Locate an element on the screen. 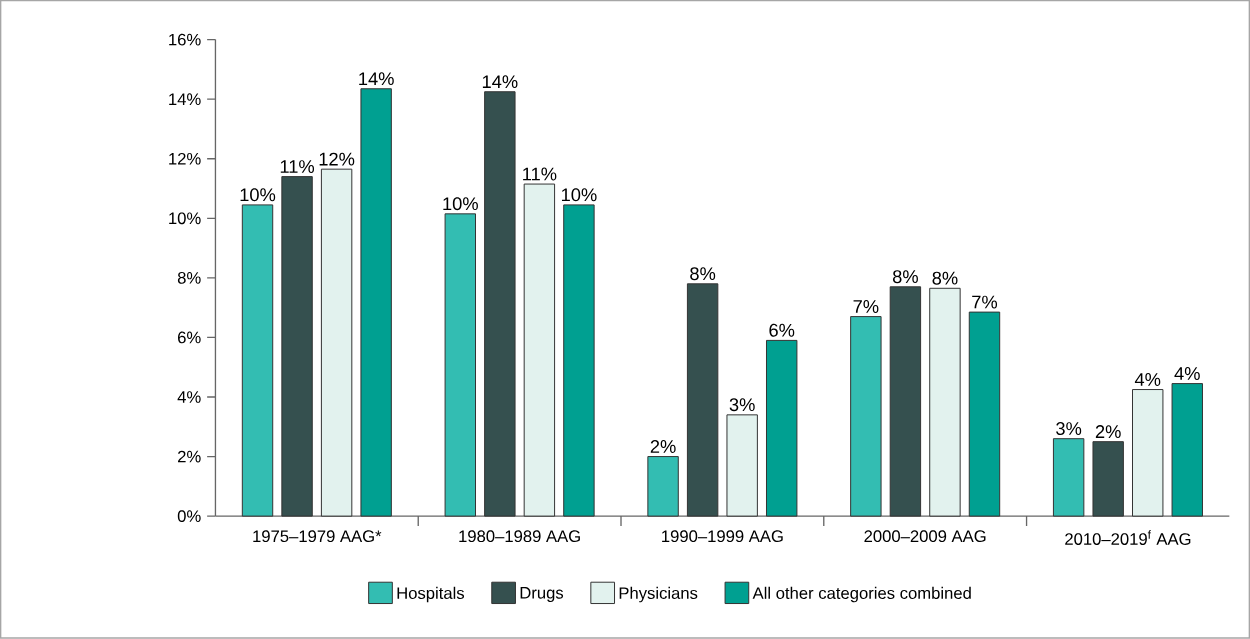 The image size is (1250, 639). y-tick-label: 6% is located at coordinates (189, 337).